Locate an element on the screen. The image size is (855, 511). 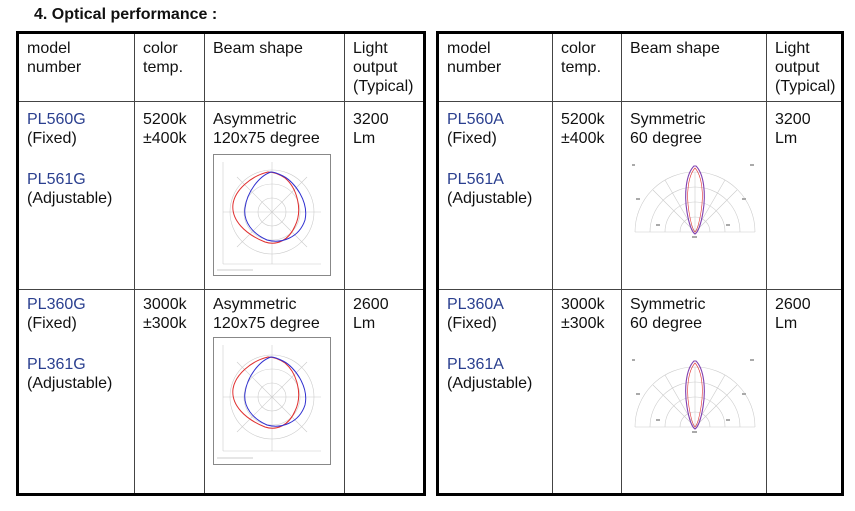
model-number: PL560A is located at coordinates (475, 119).